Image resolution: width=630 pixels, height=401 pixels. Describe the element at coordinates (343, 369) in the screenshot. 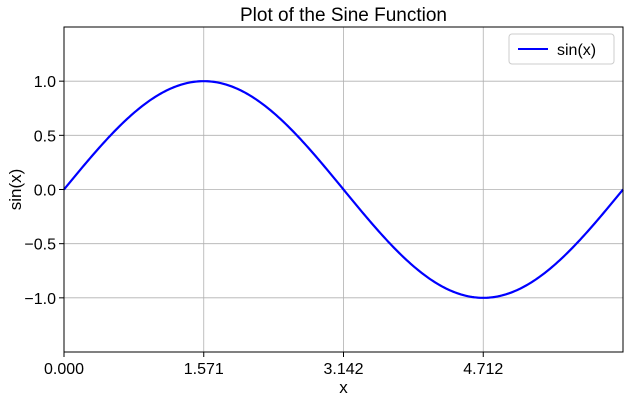

I see `x-tick-label: 3.142` at that location.